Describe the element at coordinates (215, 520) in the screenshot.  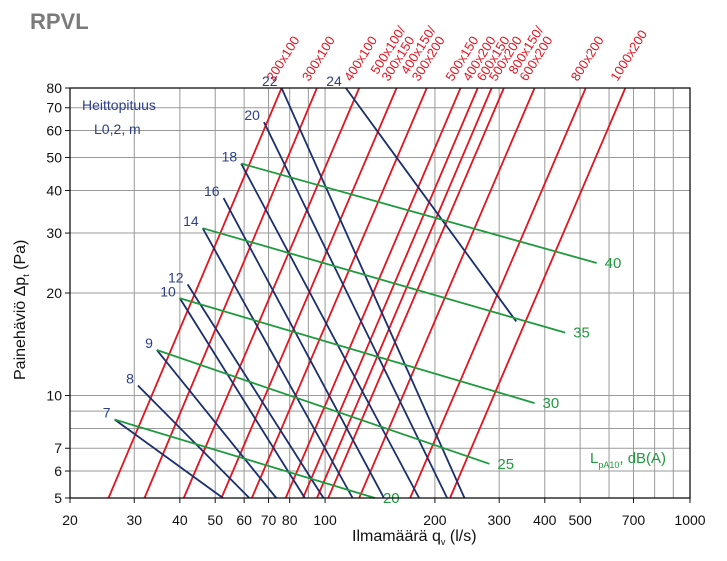
I see `x-tick-label: 50` at that location.